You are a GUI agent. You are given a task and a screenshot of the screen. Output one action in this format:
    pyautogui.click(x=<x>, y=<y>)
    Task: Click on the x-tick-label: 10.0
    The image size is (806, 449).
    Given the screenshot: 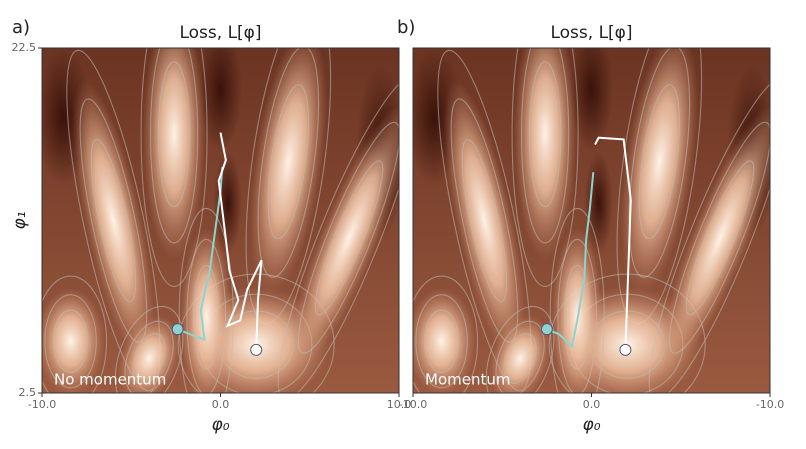 What is the action you would take?
    pyautogui.click(x=399, y=404)
    